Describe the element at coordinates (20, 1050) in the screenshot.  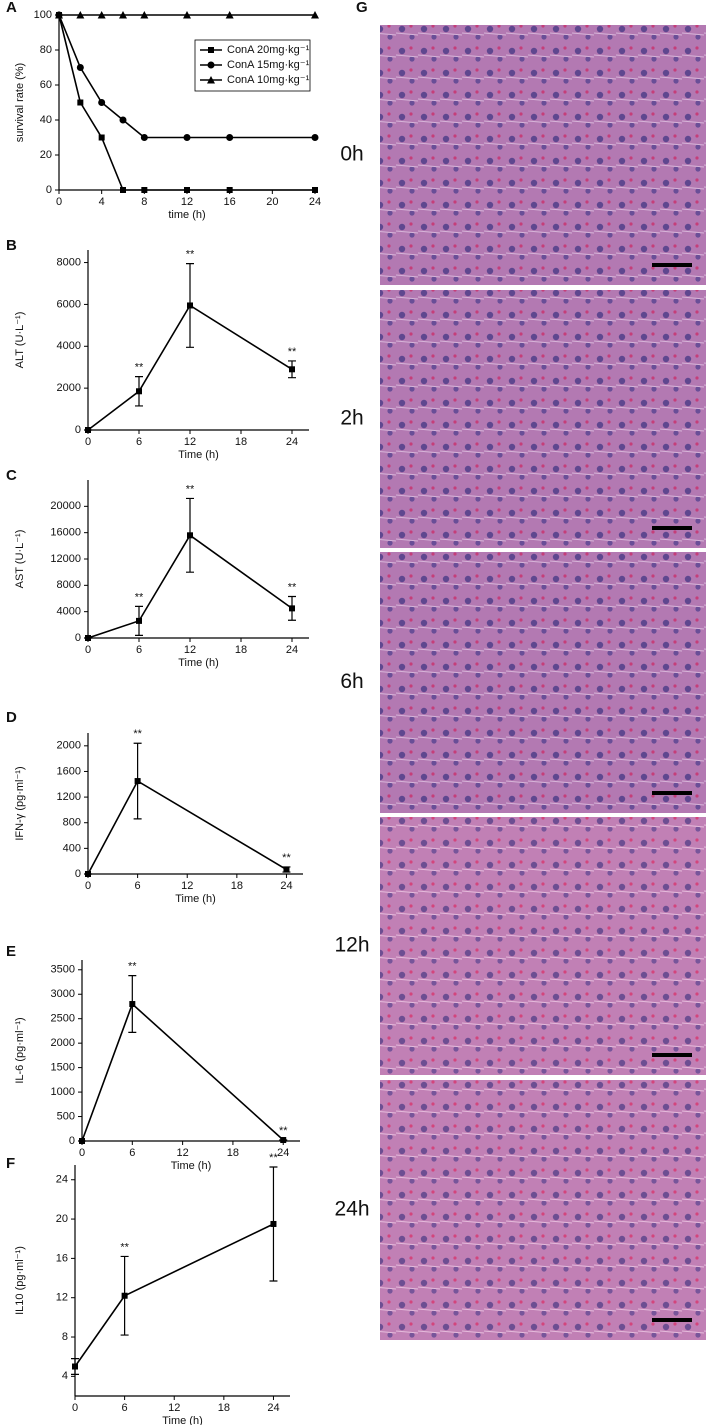
I see `y-axis-label: IL-6 (pg·ml⁻¹)` at that location.